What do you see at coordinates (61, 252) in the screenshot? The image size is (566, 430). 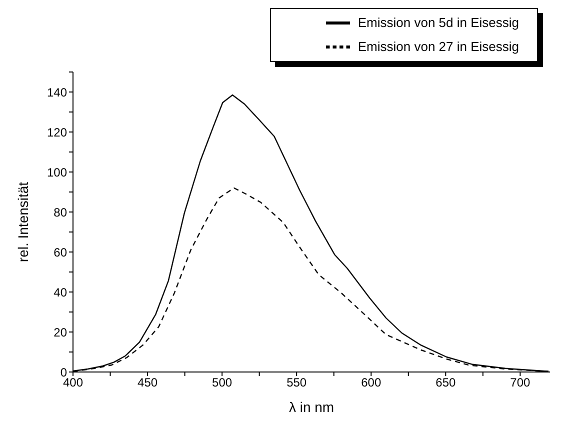 I see `y-tick-label: 60` at bounding box center [61, 252].